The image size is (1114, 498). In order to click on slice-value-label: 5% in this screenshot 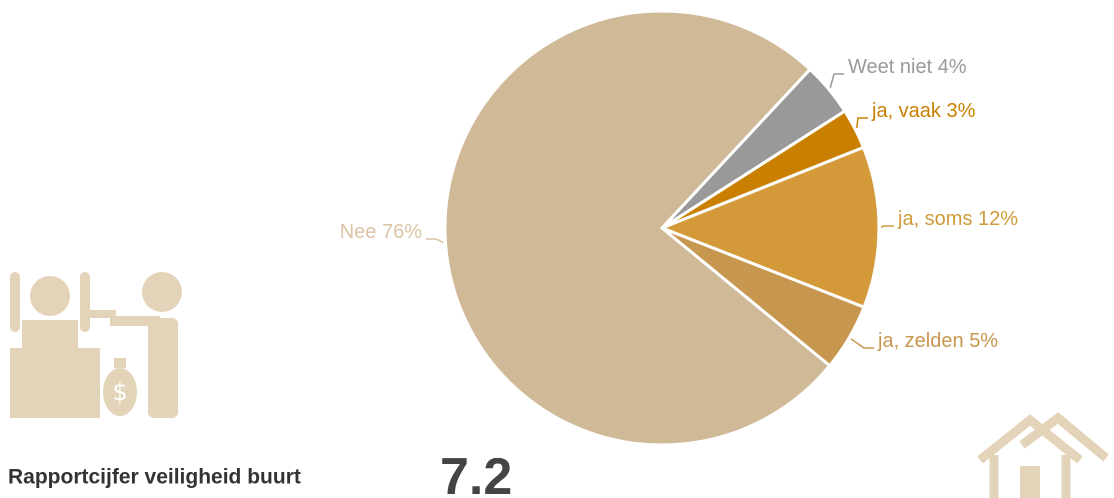, I will do `click(983, 341)`.